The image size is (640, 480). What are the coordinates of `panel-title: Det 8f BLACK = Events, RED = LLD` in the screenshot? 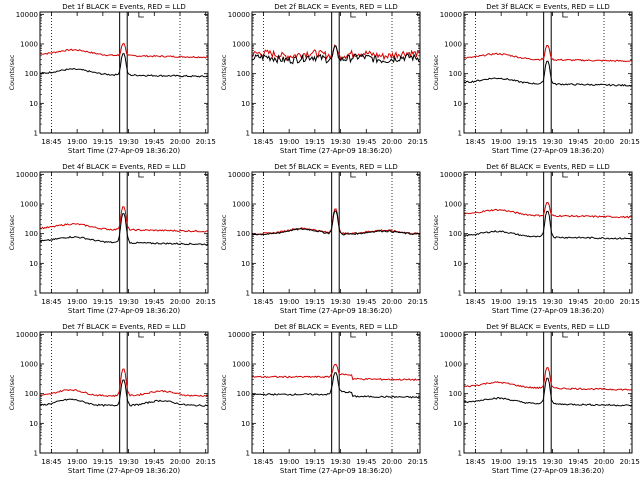 It's located at (335, 327).